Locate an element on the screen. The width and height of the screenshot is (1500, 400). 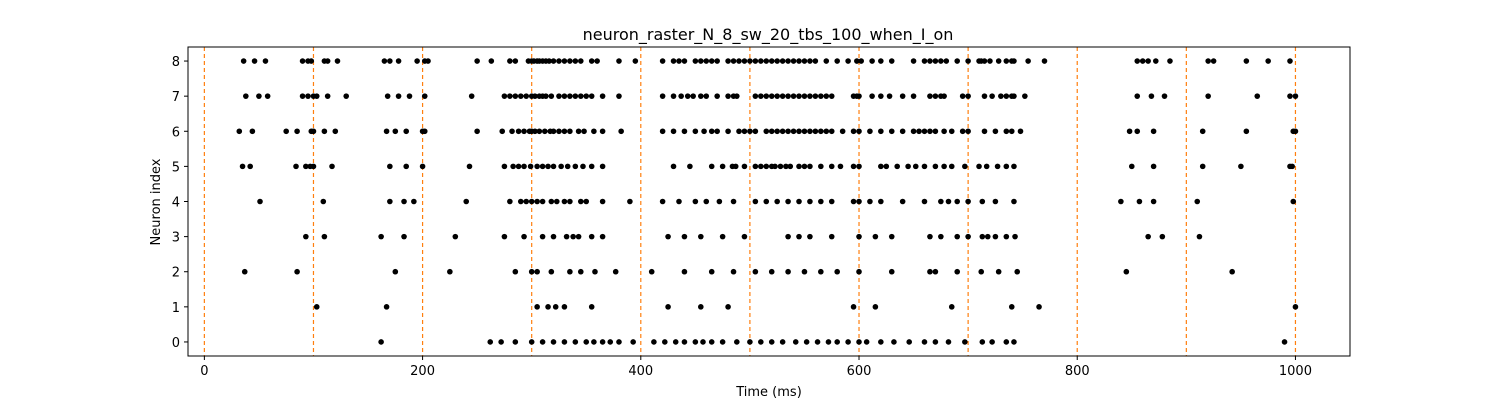
y-tick-label: 6 is located at coordinates (176, 132).